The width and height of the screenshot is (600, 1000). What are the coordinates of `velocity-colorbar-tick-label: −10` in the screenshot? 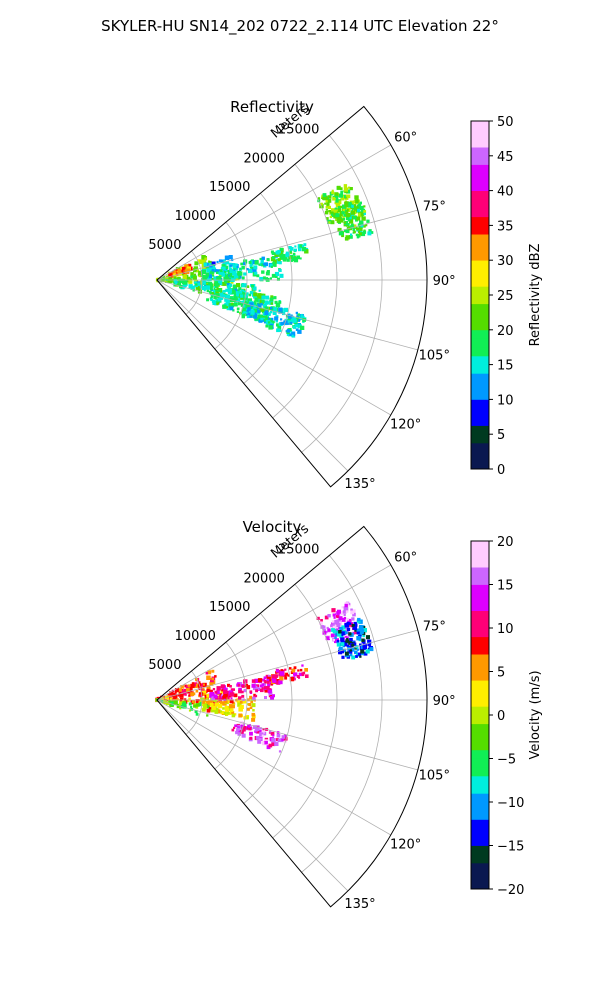 It's located at (510, 803).